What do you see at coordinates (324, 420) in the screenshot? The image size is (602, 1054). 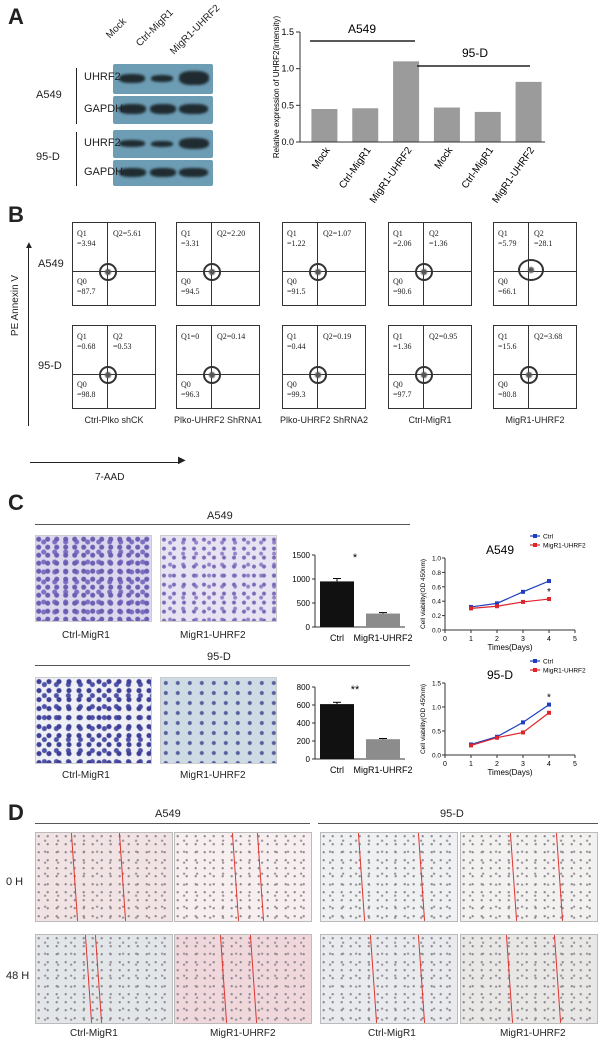 I see `flow-column-label: Plko-UHRF2 ShRNA2` at bounding box center [324, 420].